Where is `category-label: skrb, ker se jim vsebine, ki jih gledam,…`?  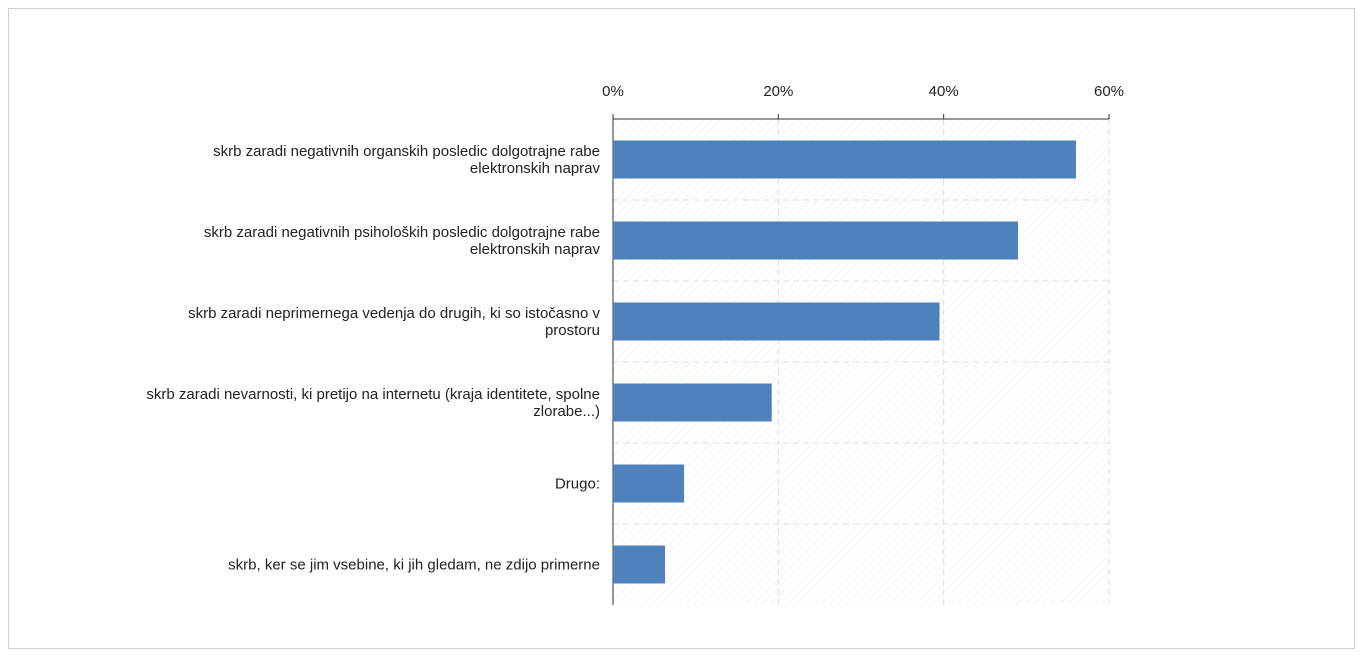 category-label: skrb, ker se jim vsebine, ki jih gledam,… is located at coordinates (414, 564).